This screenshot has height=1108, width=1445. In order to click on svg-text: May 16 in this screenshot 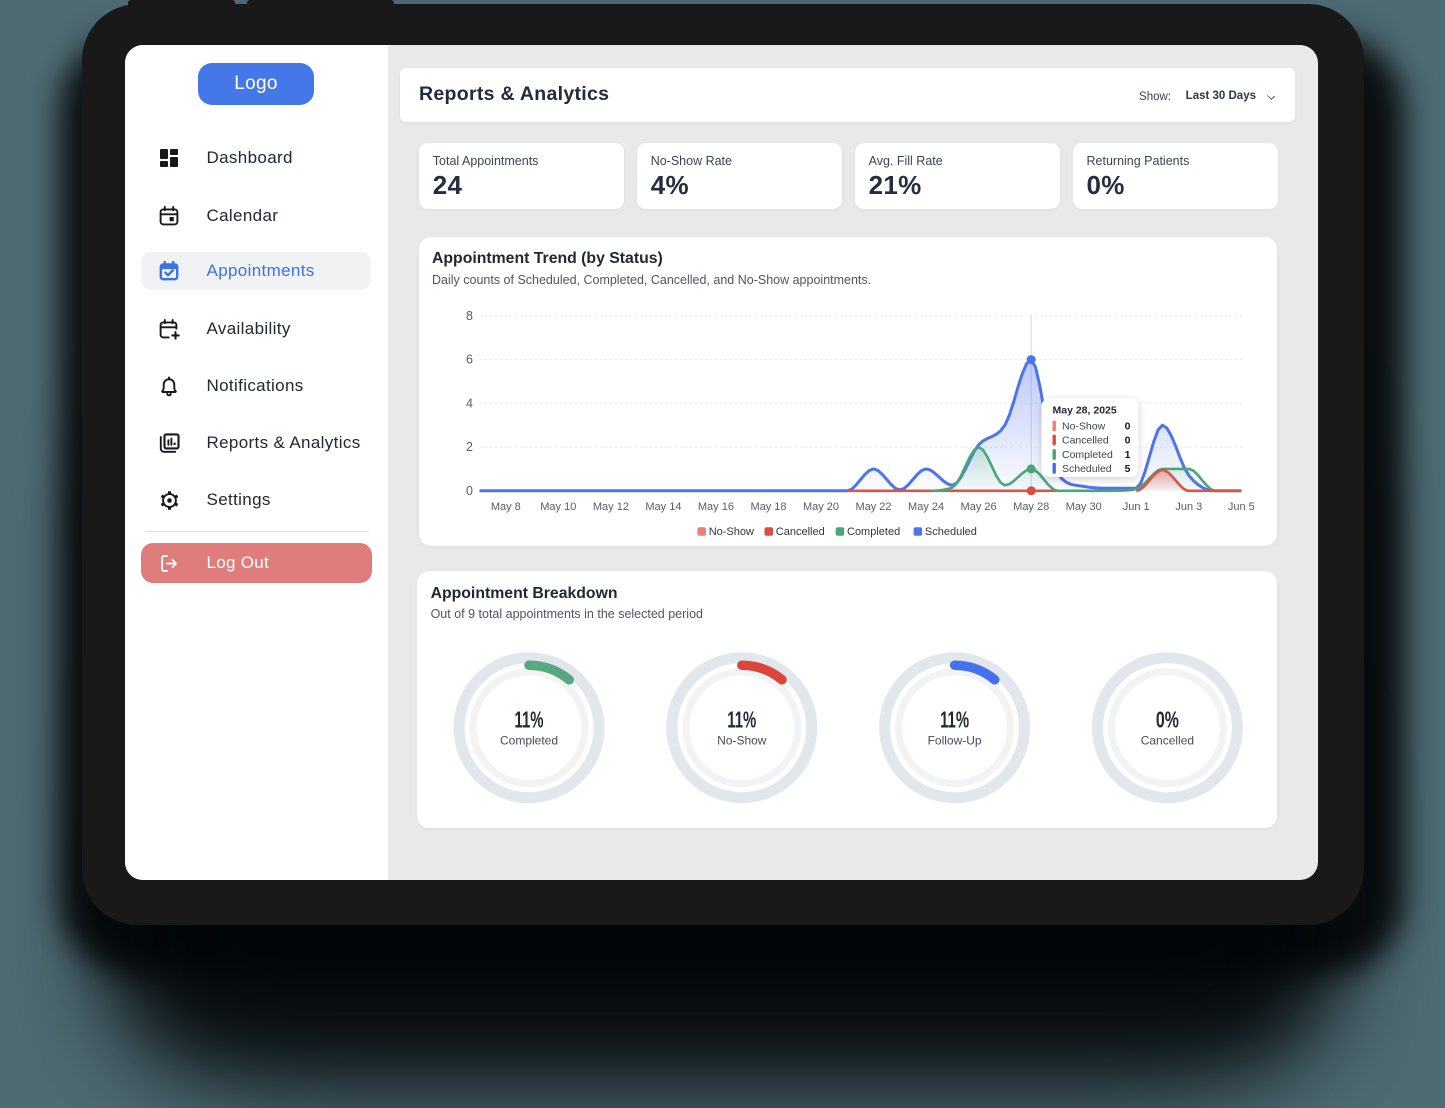, I will do `click(716, 507)`.